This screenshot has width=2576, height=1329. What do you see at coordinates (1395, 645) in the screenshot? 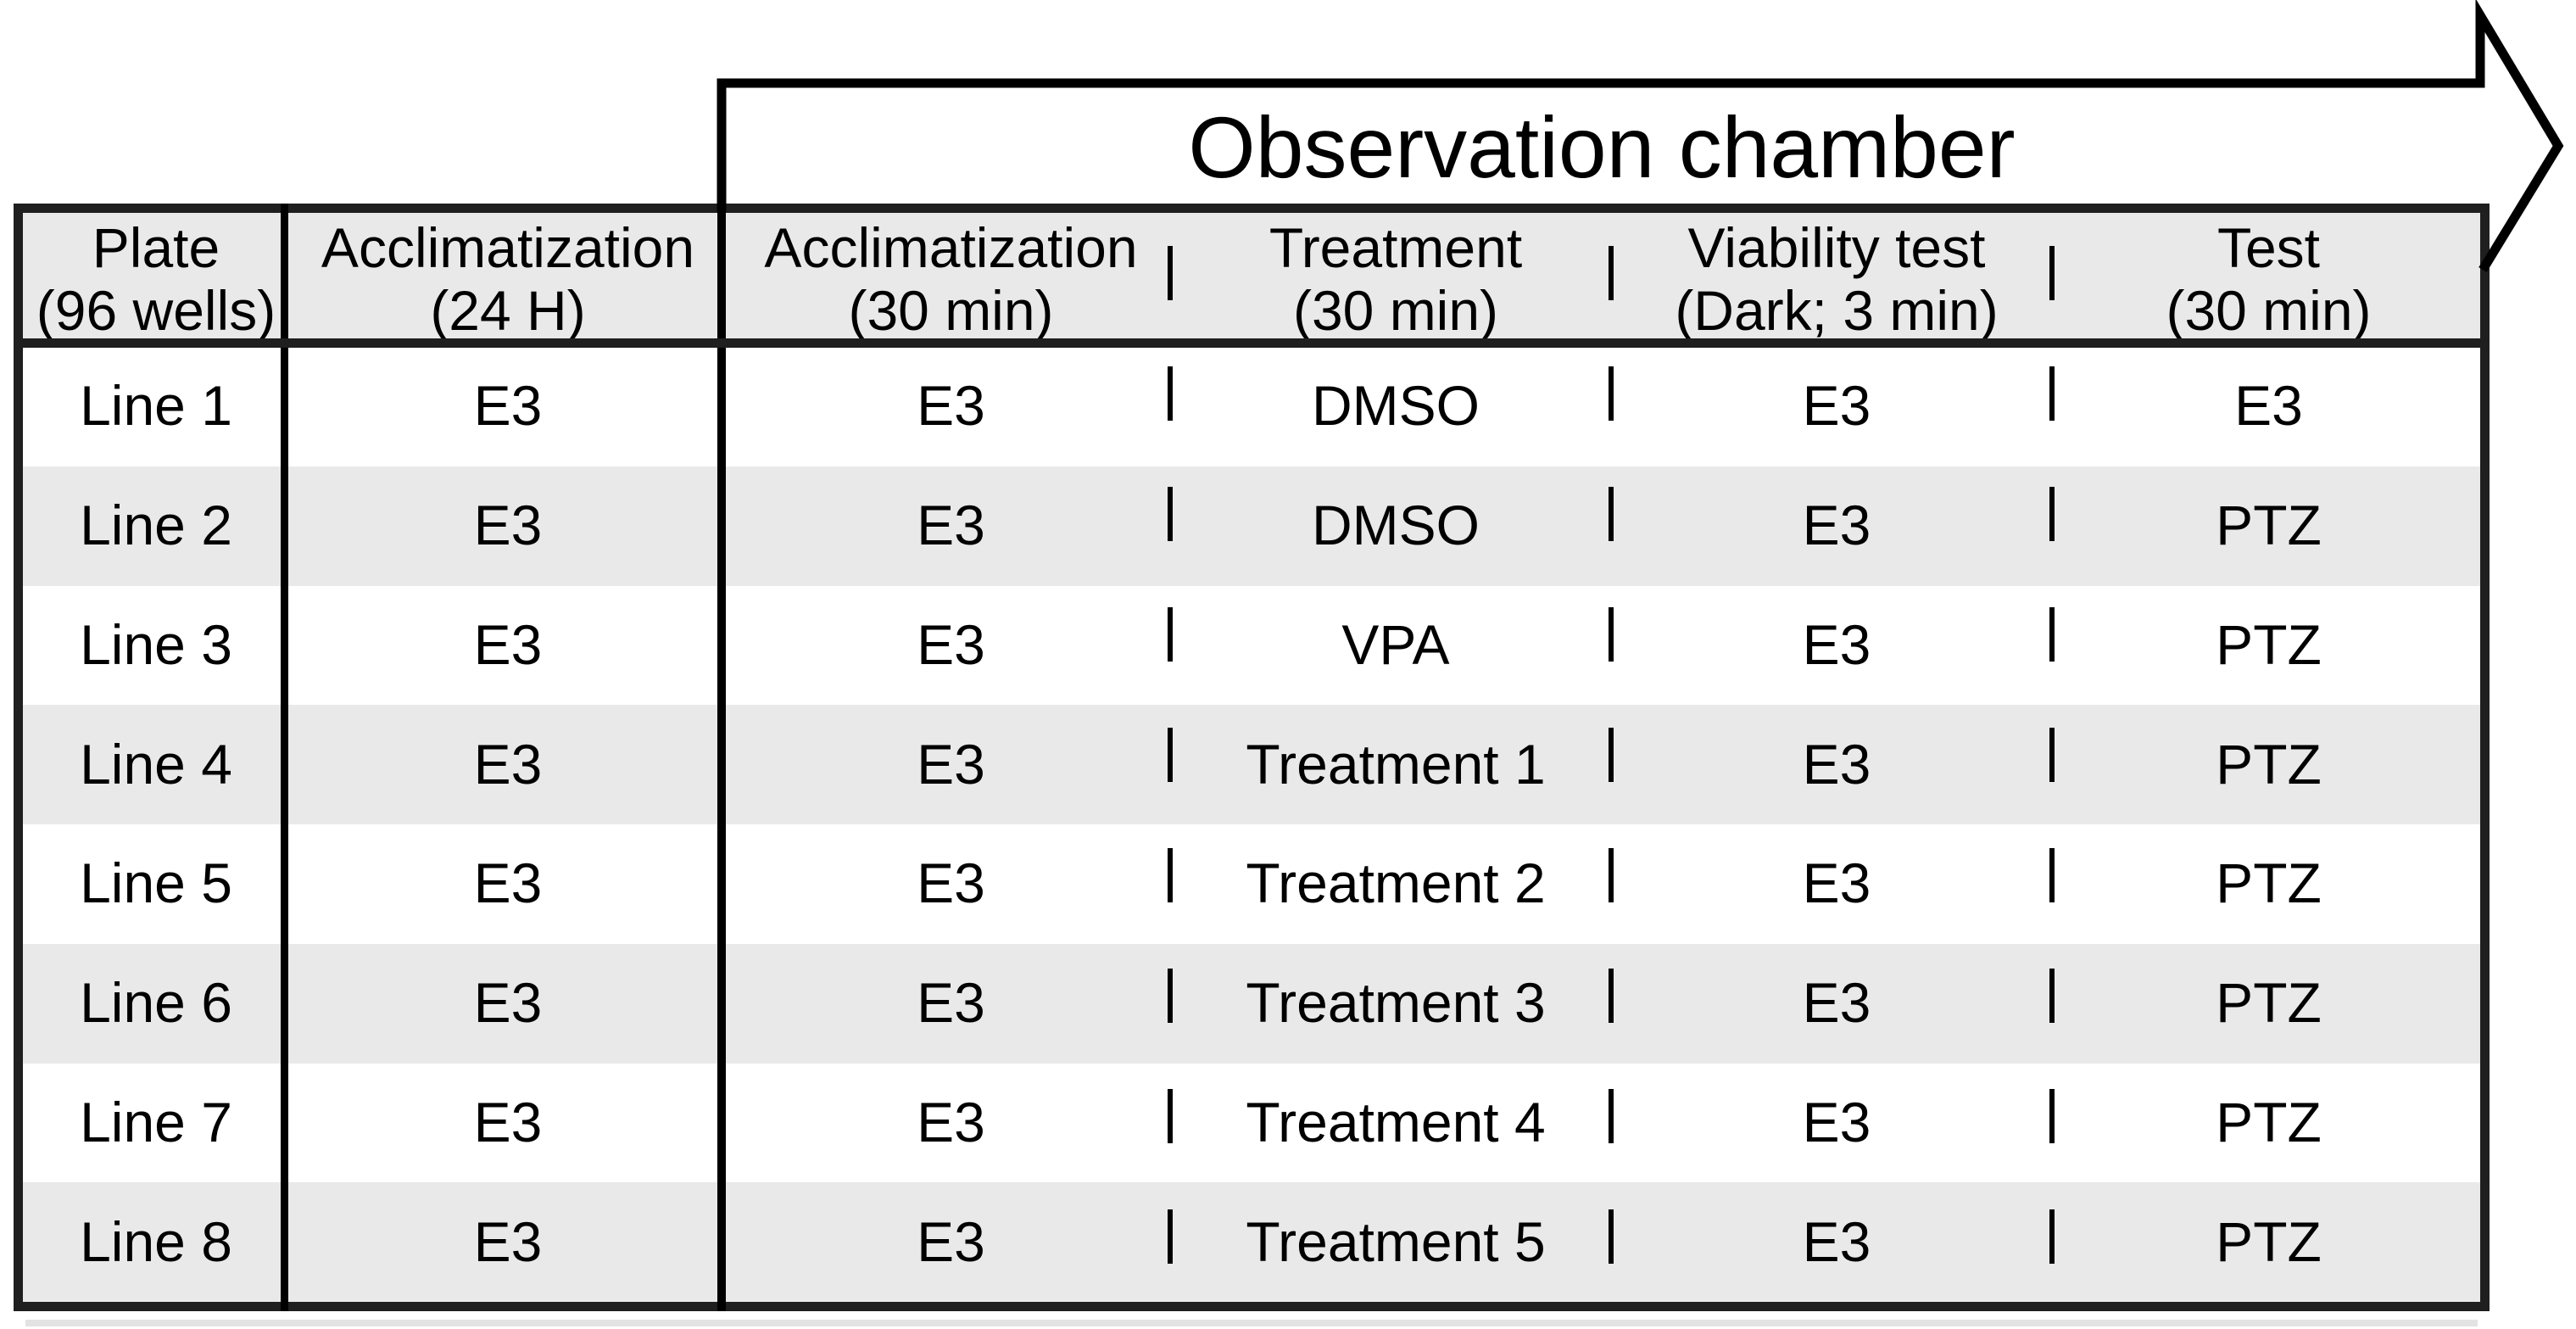
I see `table-cell: VPA` at bounding box center [1395, 645].